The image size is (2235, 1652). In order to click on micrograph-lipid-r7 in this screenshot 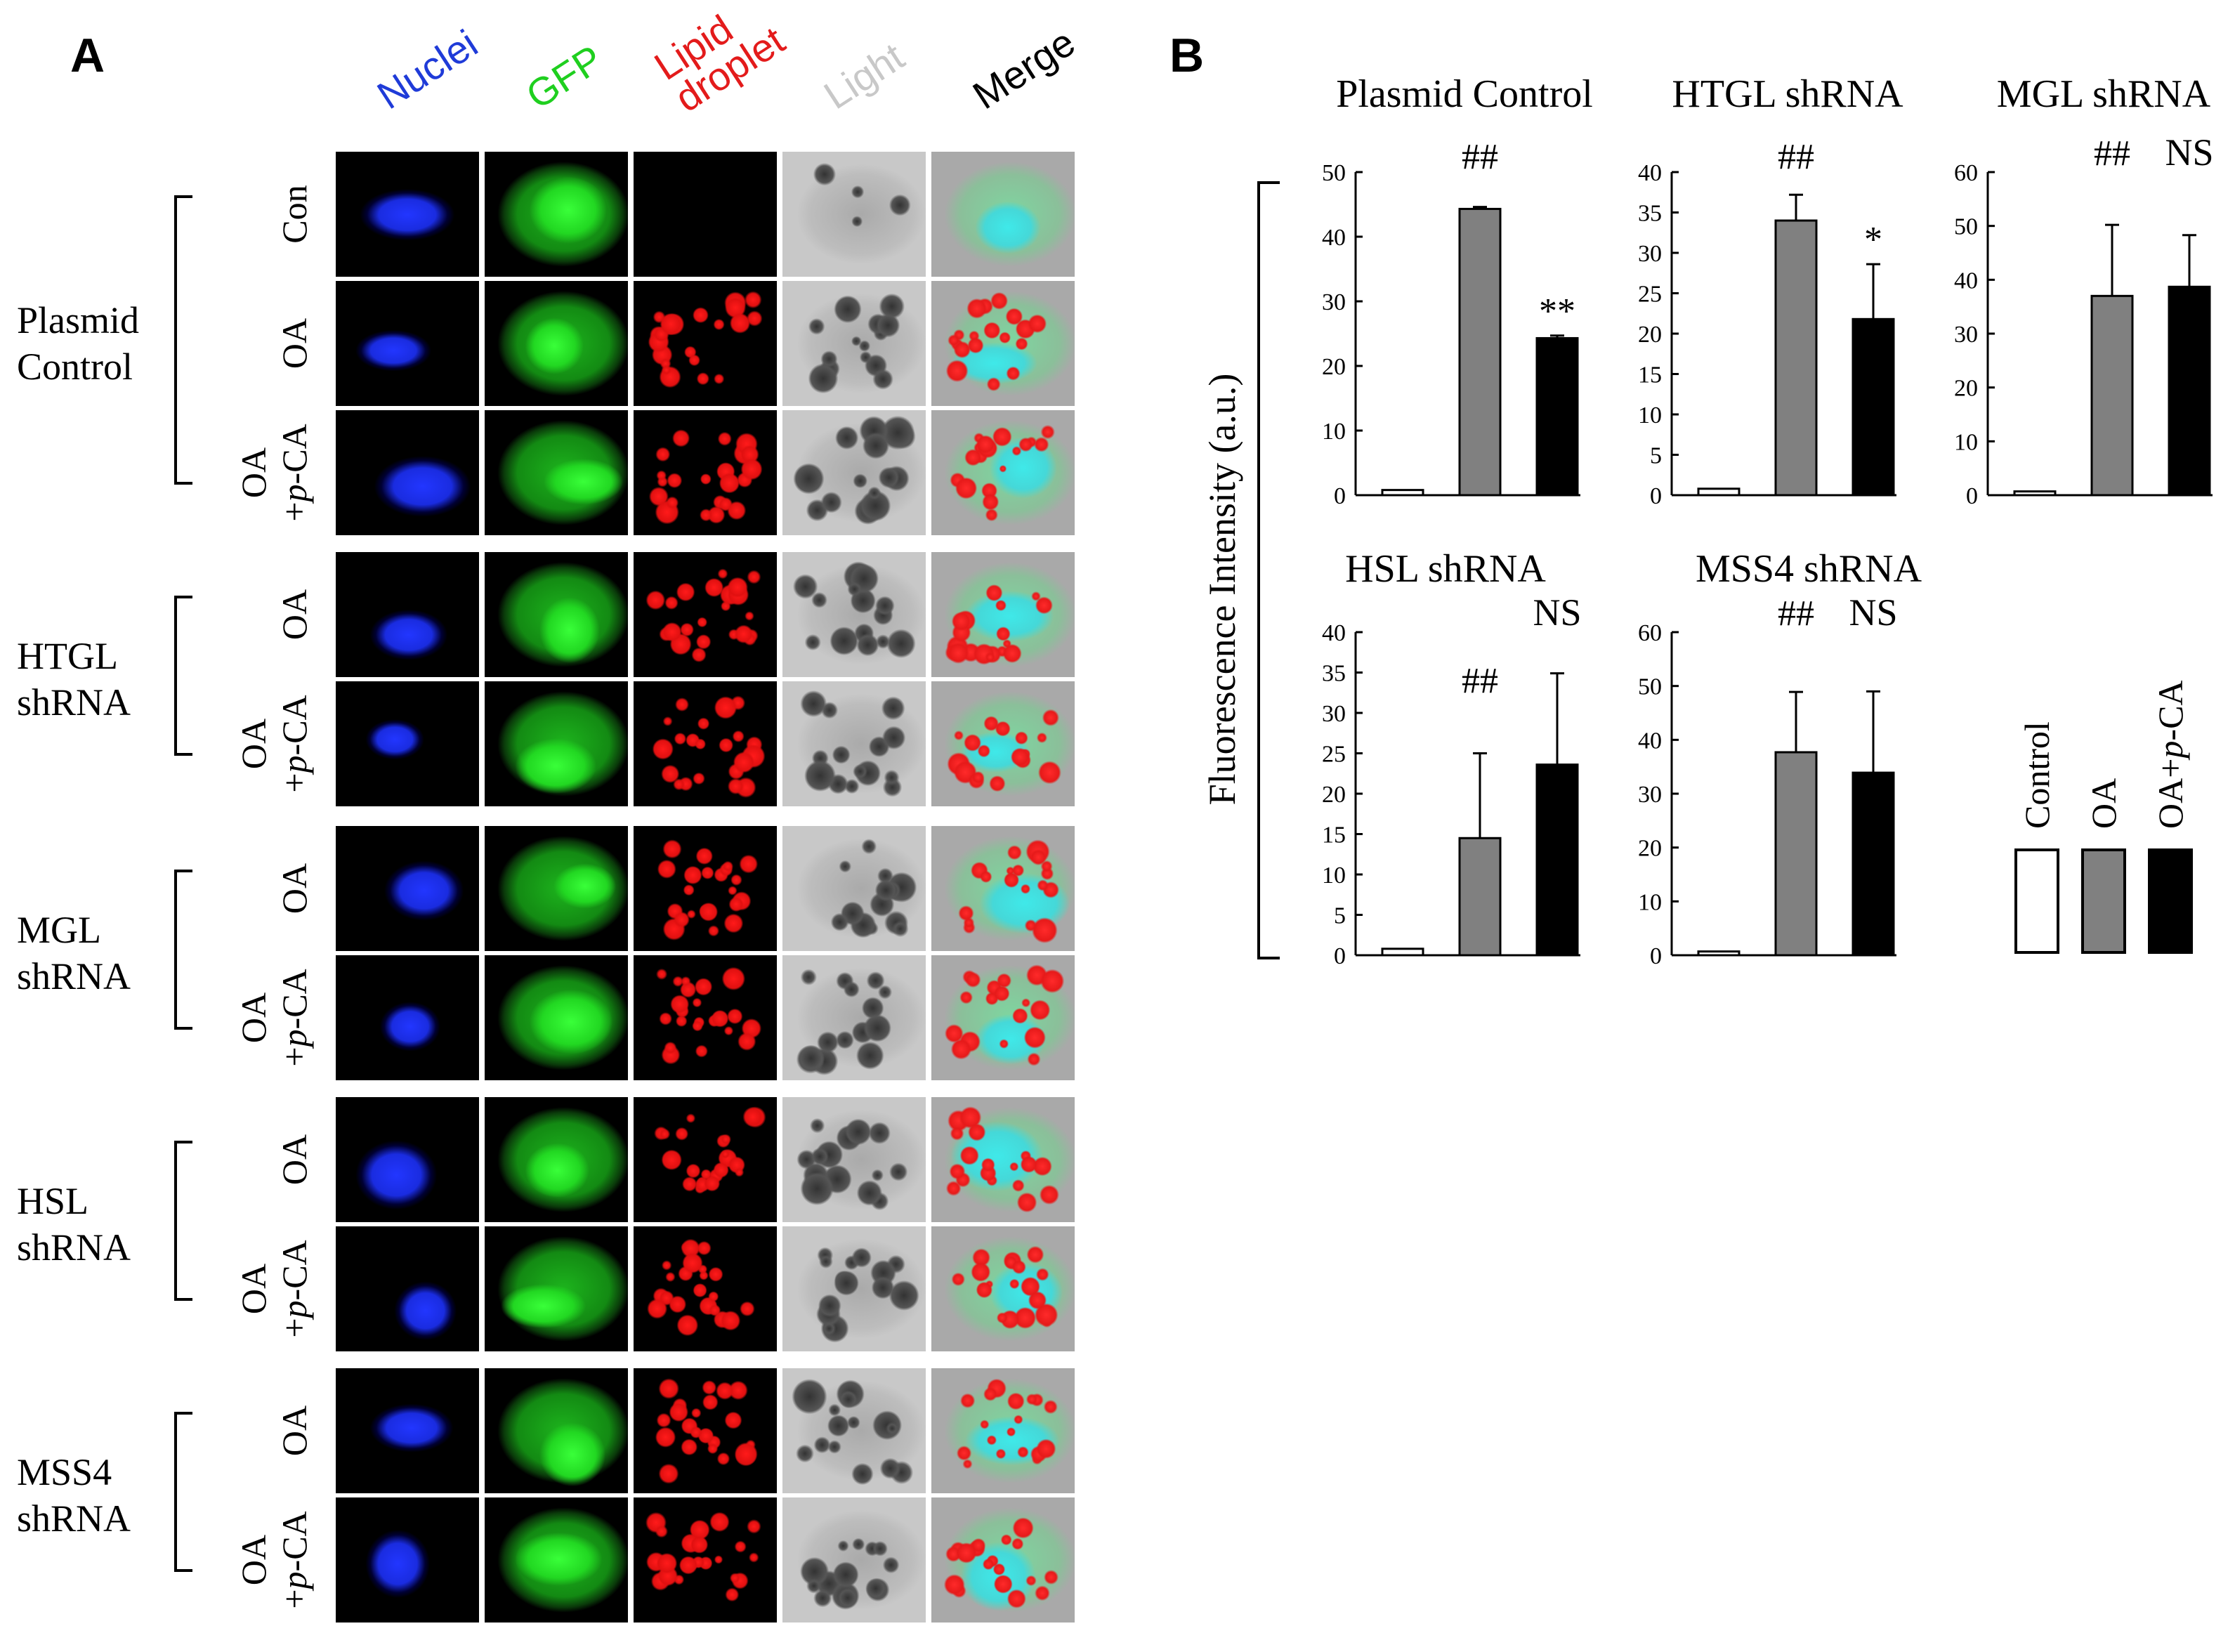, I will do `click(705, 1017)`.